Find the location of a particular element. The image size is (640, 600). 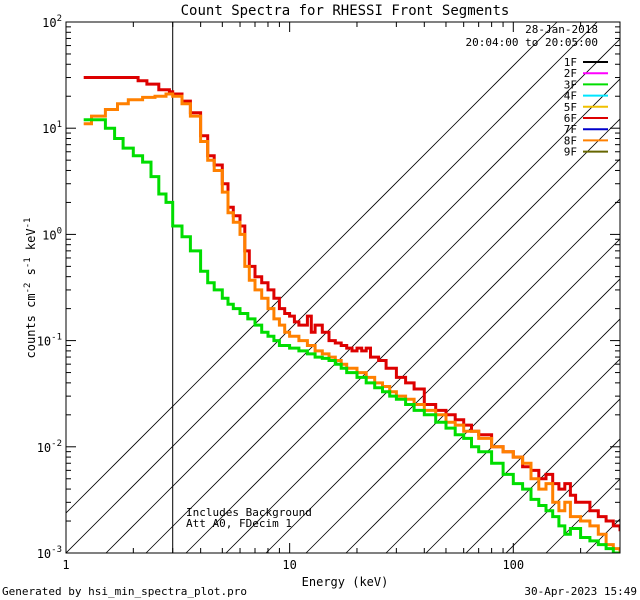

legend-label: 2F is located at coordinates (570, 73).